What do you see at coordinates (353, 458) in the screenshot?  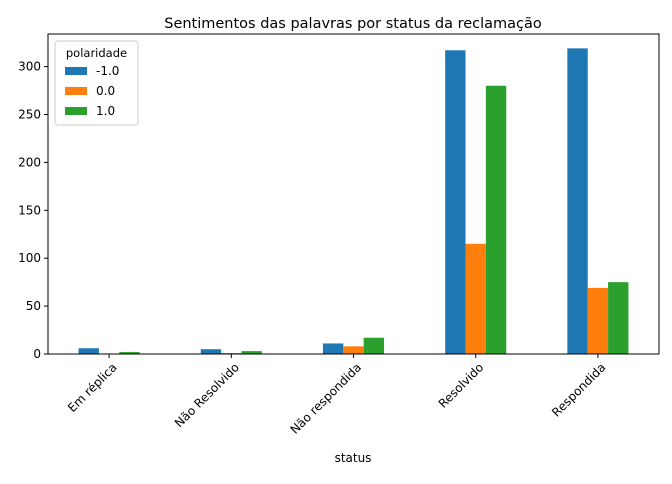 I see `x-axis-label: status` at bounding box center [353, 458].